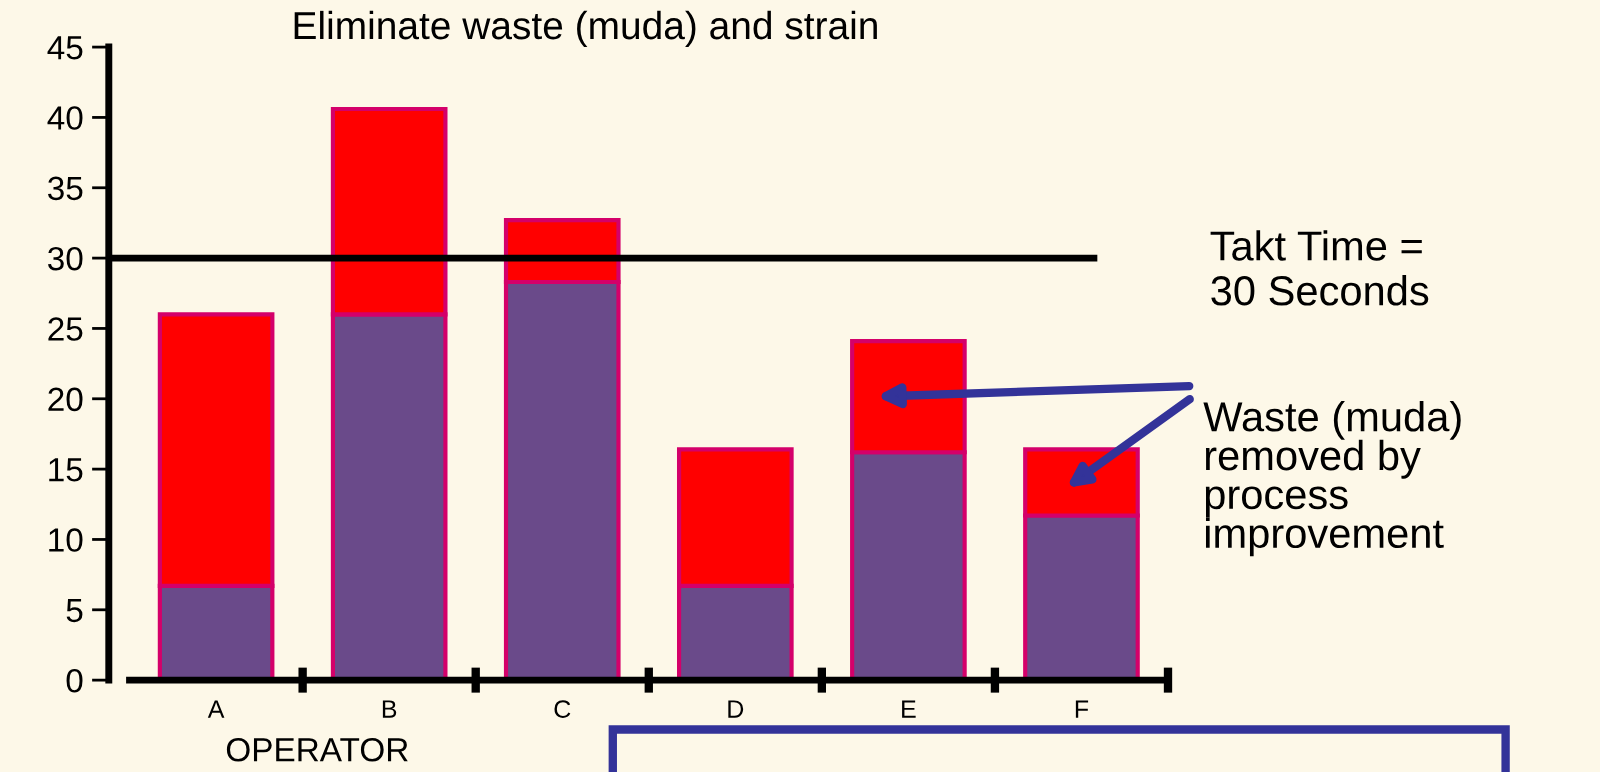 This screenshot has width=1600, height=772. Describe the element at coordinates (74, 680) in the screenshot. I see `y-tick-label: 0` at that location.